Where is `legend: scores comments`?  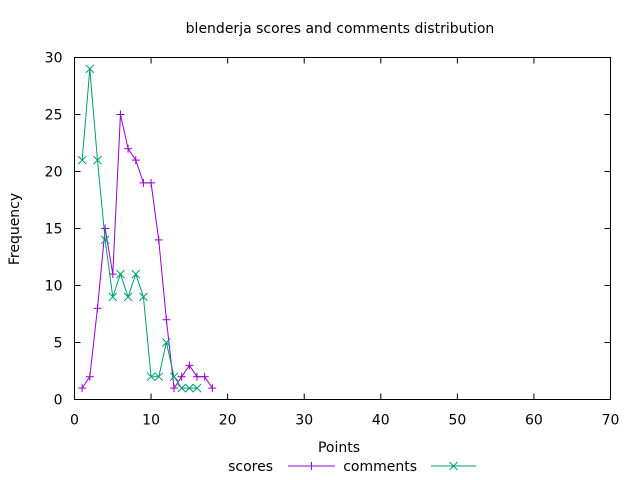
legend: scores comments is located at coordinates (352, 467).